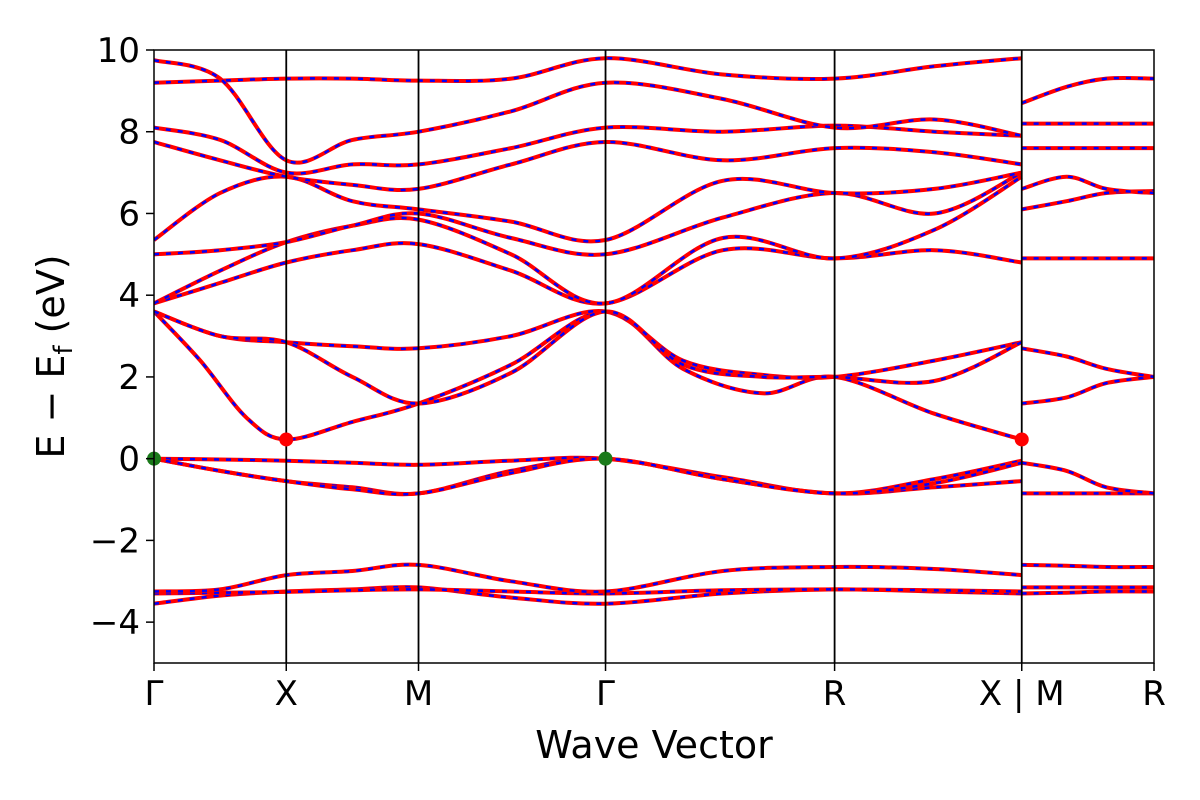 The width and height of the screenshot is (1200, 800). Describe the element at coordinates (118, 51) in the screenshot. I see `y-tick-label-7: 10` at that location.